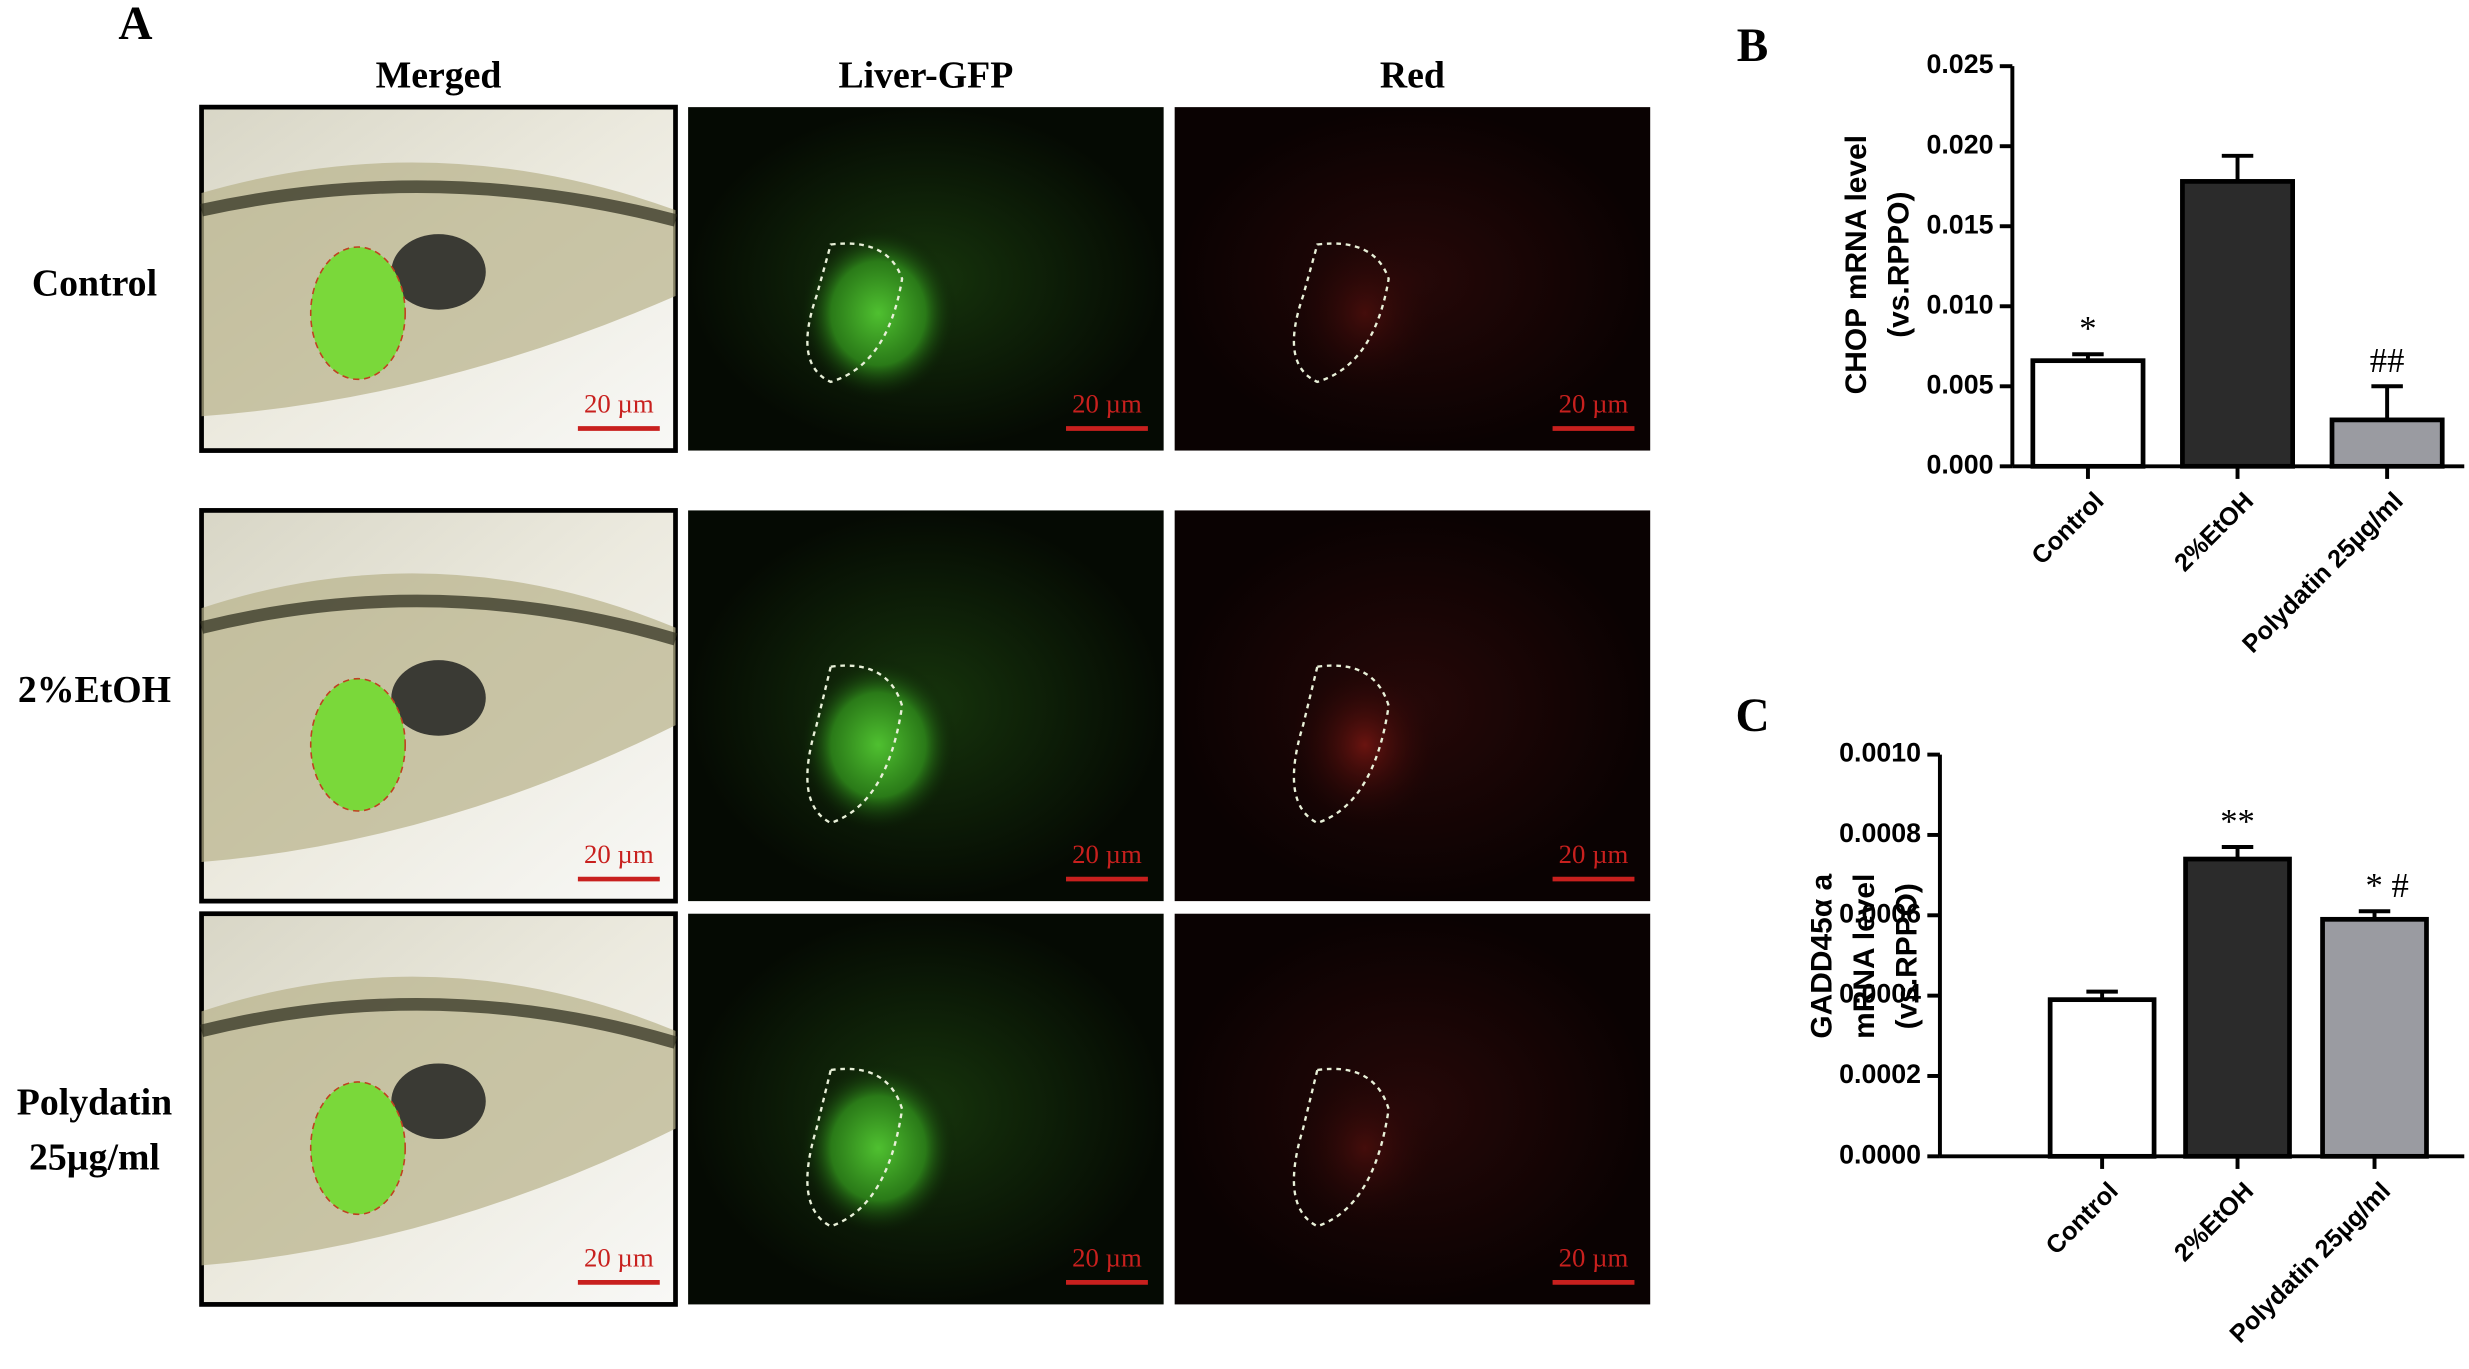 The width and height of the screenshot is (2469, 1369). What do you see at coordinates (2323, 573) in the screenshot?
I see `x-tick-label: Polydatin 25µg/ml` at bounding box center [2323, 573].